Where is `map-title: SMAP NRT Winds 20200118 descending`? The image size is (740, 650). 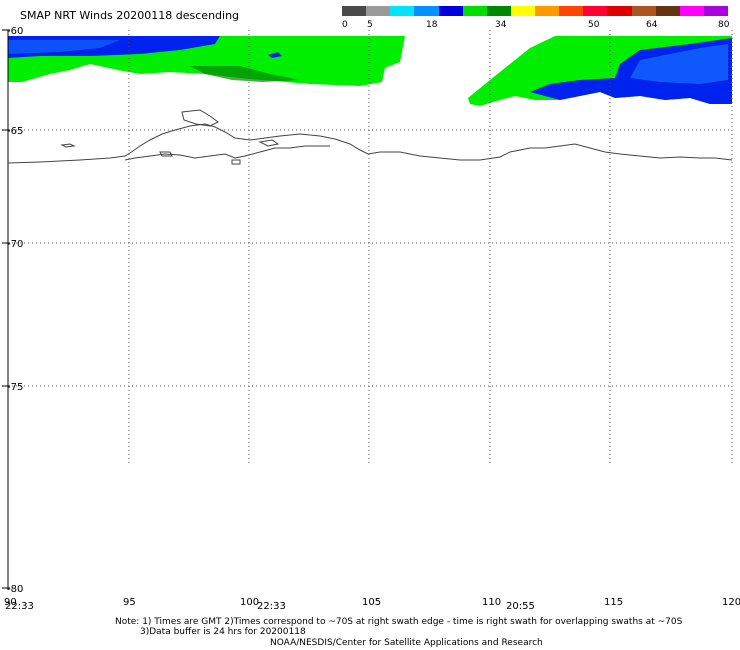
map-title: SMAP NRT Winds 20200118 descending is located at coordinates (130, 15).